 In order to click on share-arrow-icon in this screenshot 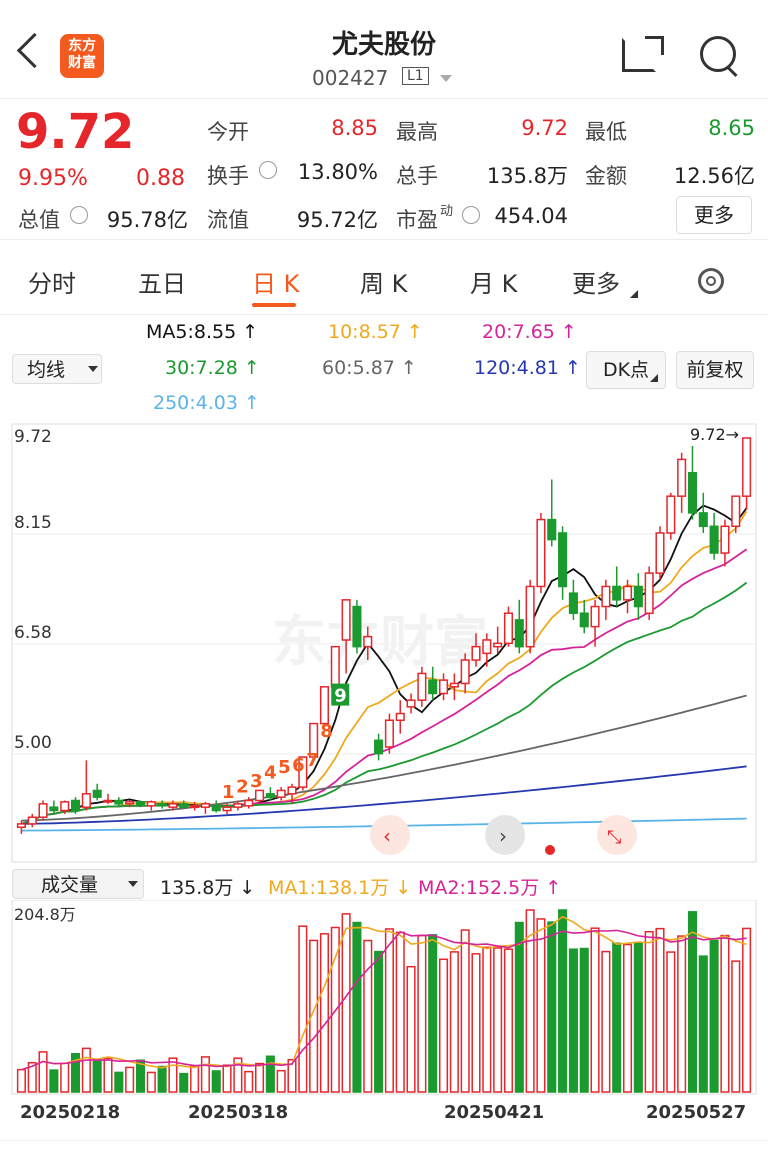, I will do `click(654, 45)`.